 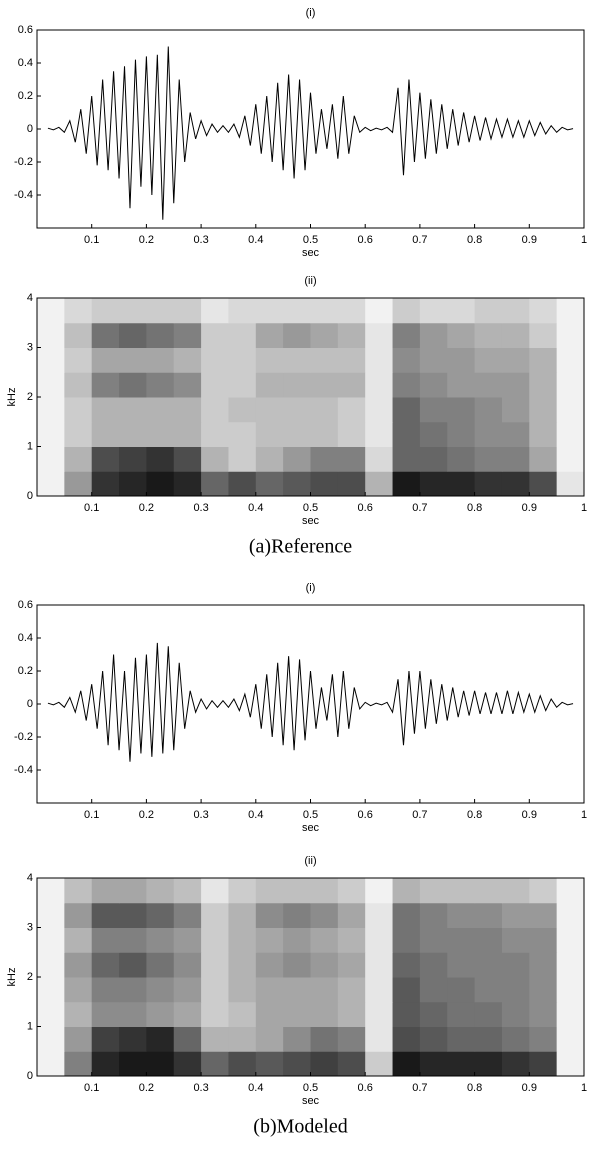 What do you see at coordinates (12, 977) in the screenshot?
I see `y-axis-label: kHz` at bounding box center [12, 977].